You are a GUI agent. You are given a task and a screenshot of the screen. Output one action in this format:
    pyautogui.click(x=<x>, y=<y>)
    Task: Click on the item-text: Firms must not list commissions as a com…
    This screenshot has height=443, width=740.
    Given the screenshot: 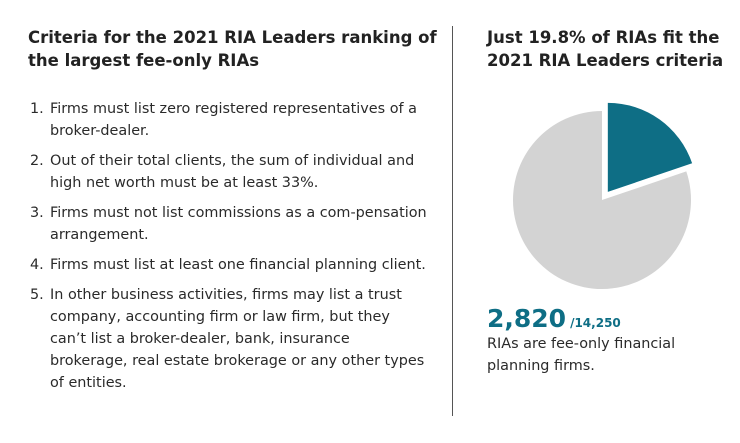 What is the action you would take?
    pyautogui.click(x=238, y=224)
    